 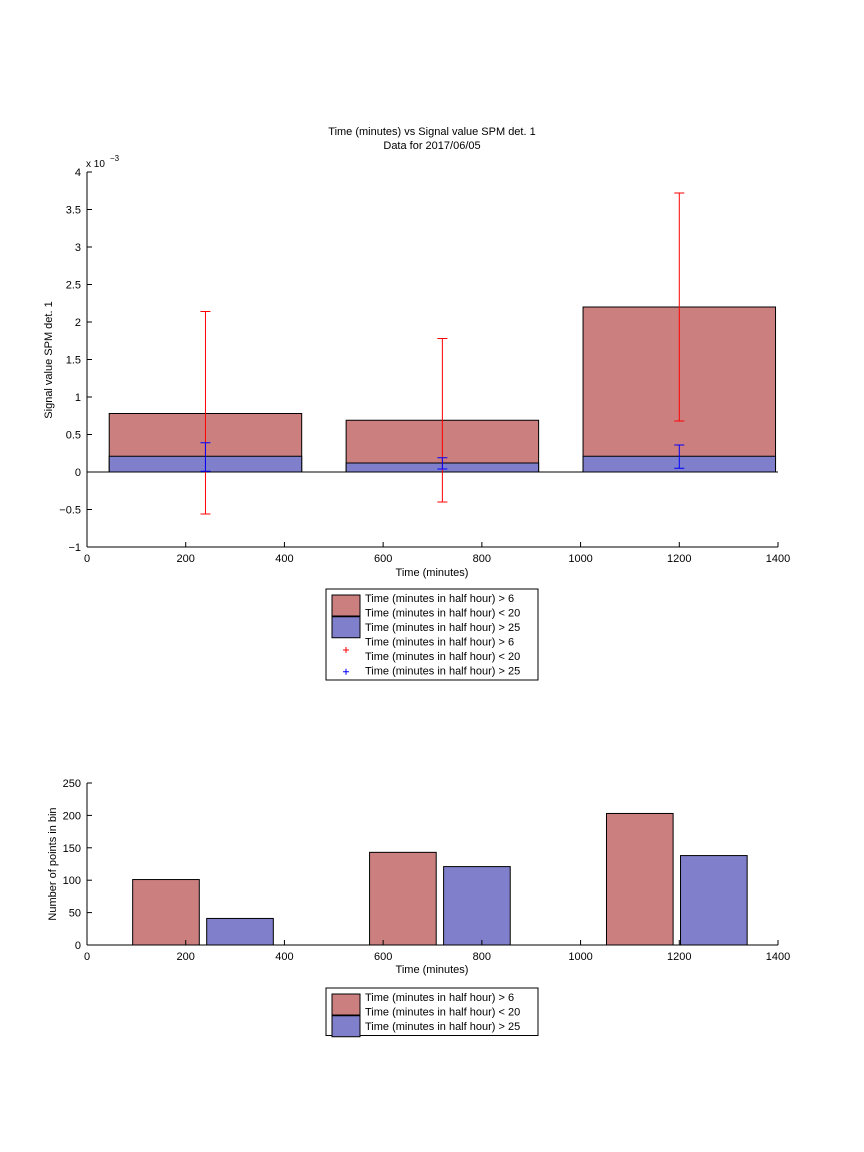 I want to click on y-tick-label: 1, so click(x=78, y=398).